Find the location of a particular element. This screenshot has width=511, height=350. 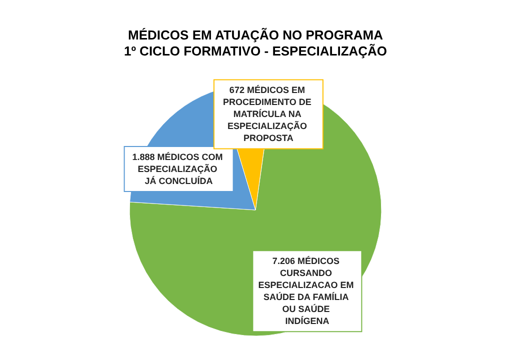

chart-title: MÉDICOS EM ATUAÇÃO NO PROGRAMA 1º CICLO FORMATIVO - ESPECIALIZAÇÃO is located at coordinates (256, 43).